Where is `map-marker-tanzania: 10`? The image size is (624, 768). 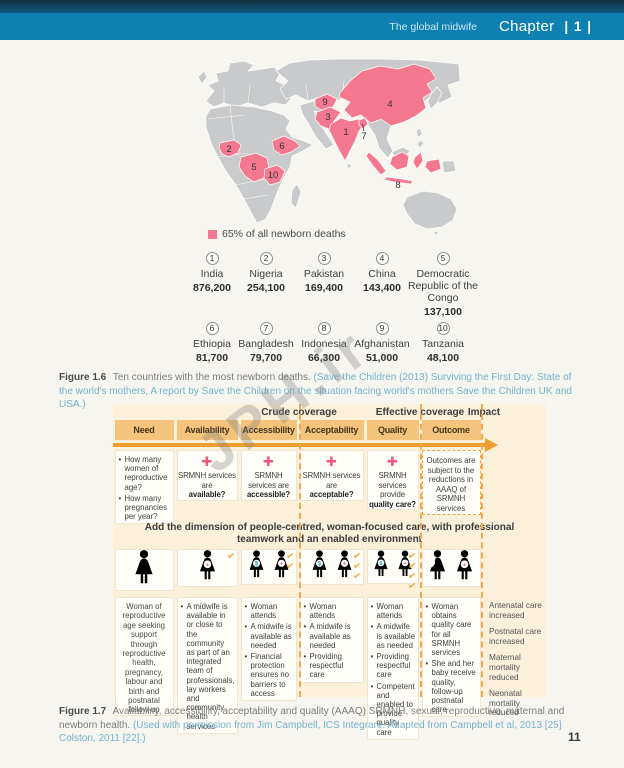 map-marker-tanzania: 10 is located at coordinates (273, 175).